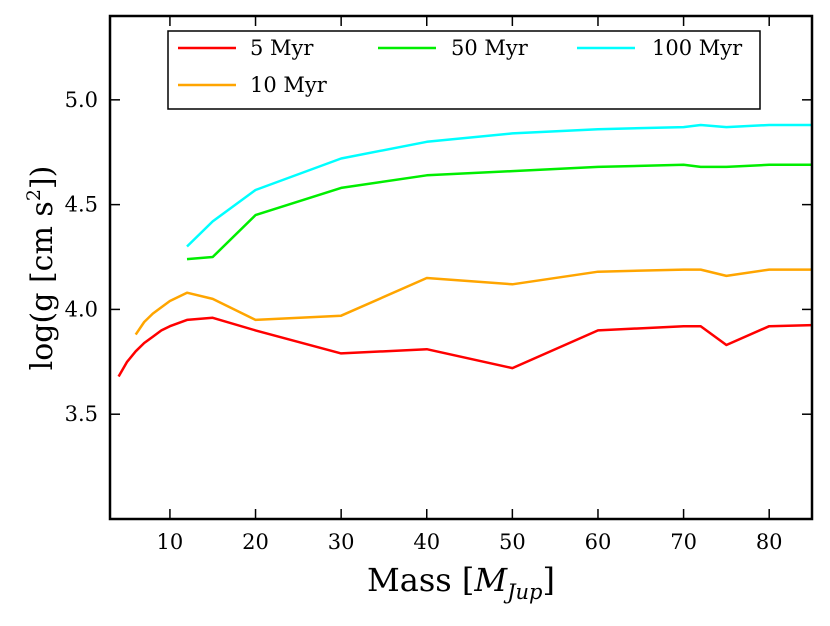 The height and width of the screenshot is (626, 830). I want to click on x-tick-label: 60, so click(598, 542).